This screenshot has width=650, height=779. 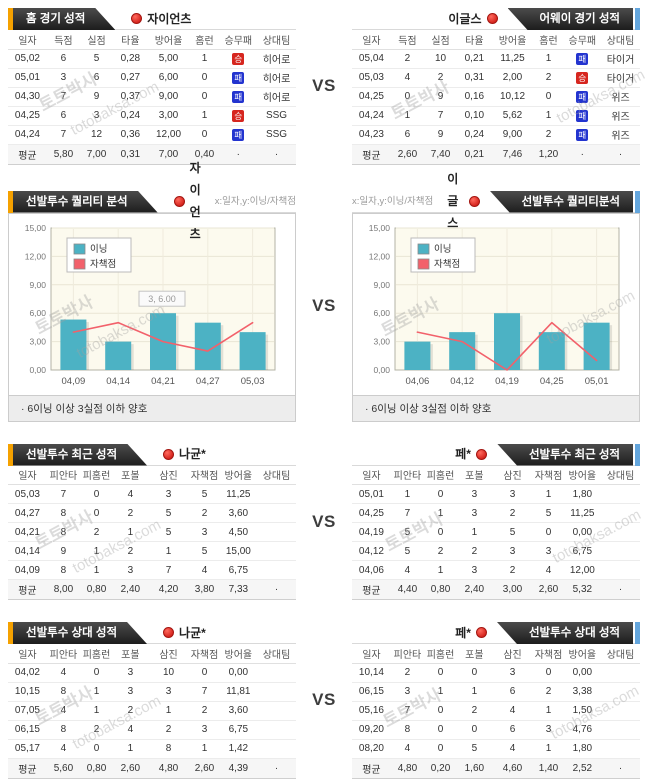 I want to click on pitcher-info: 페*, so click(x=471, y=454).